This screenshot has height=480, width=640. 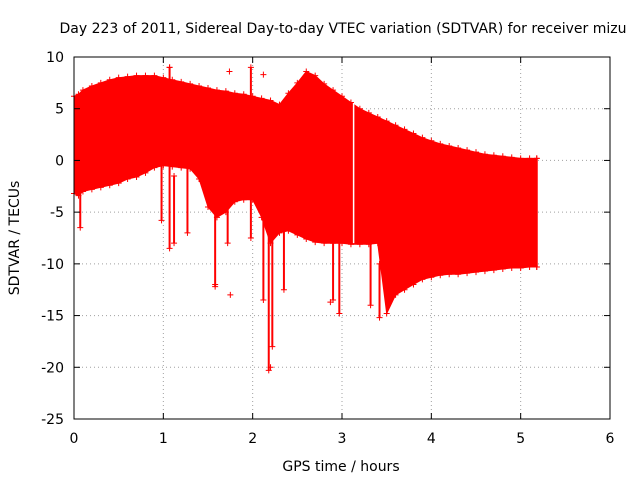 I want to click on y-tick-label: 0, so click(x=59, y=161).